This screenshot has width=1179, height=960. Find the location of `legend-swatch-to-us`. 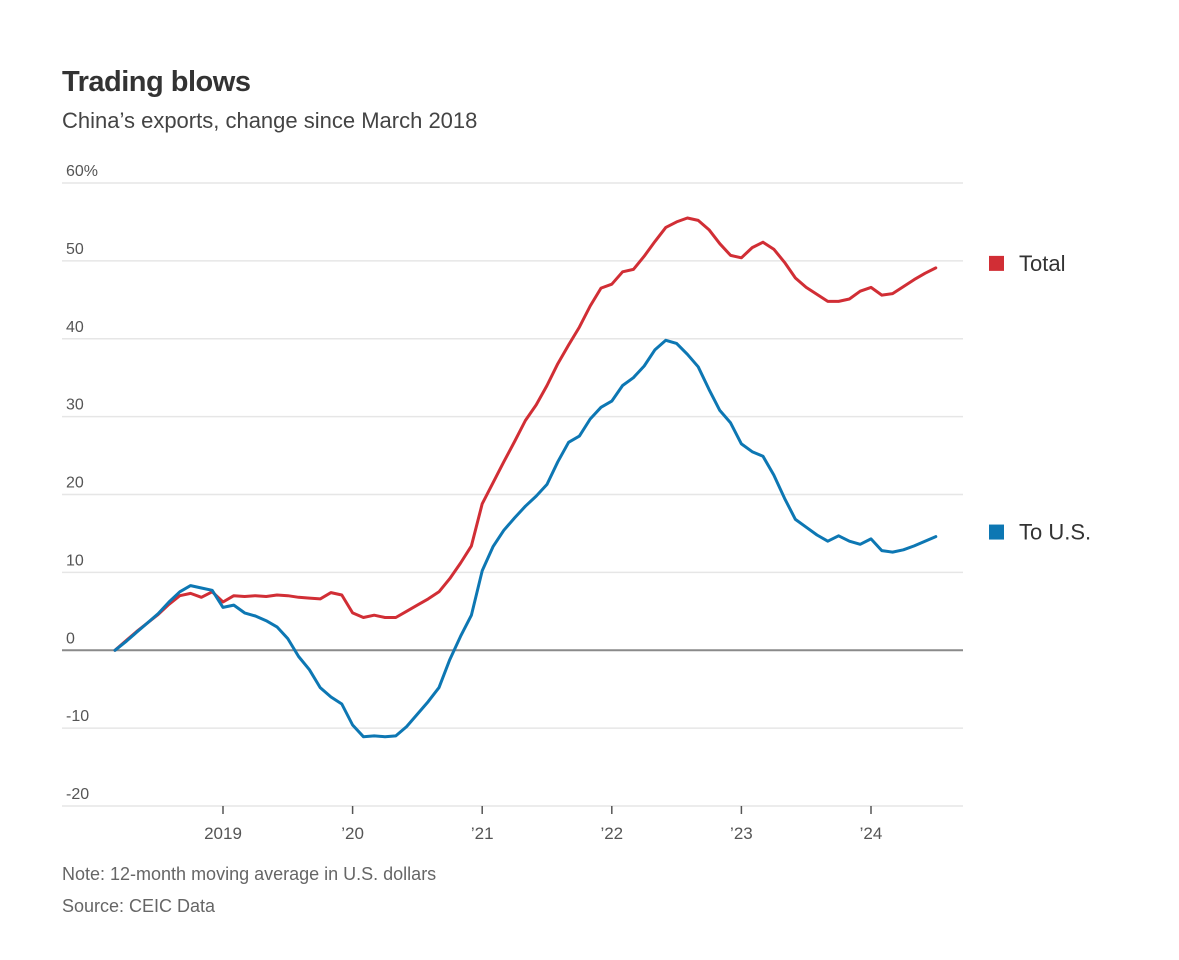

legend-swatch-to-us is located at coordinates (996, 532).